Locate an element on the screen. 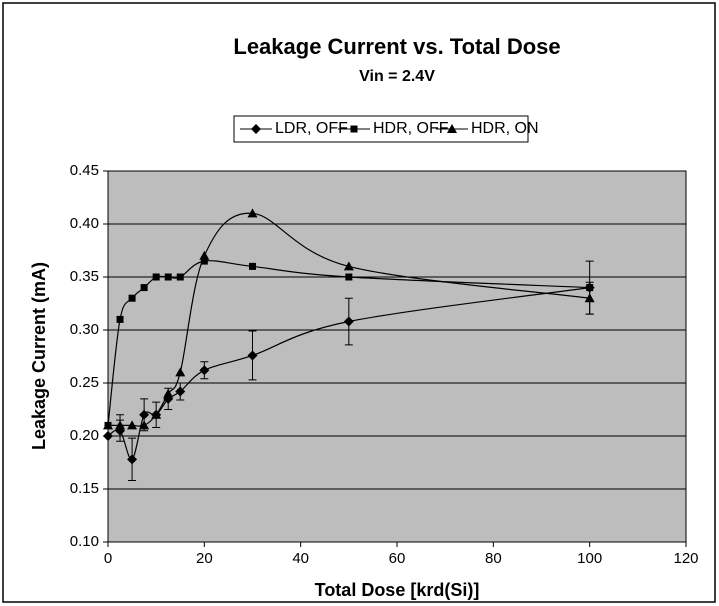 The image size is (719, 606). y-tick-label: 0.15 is located at coordinates (84, 488).